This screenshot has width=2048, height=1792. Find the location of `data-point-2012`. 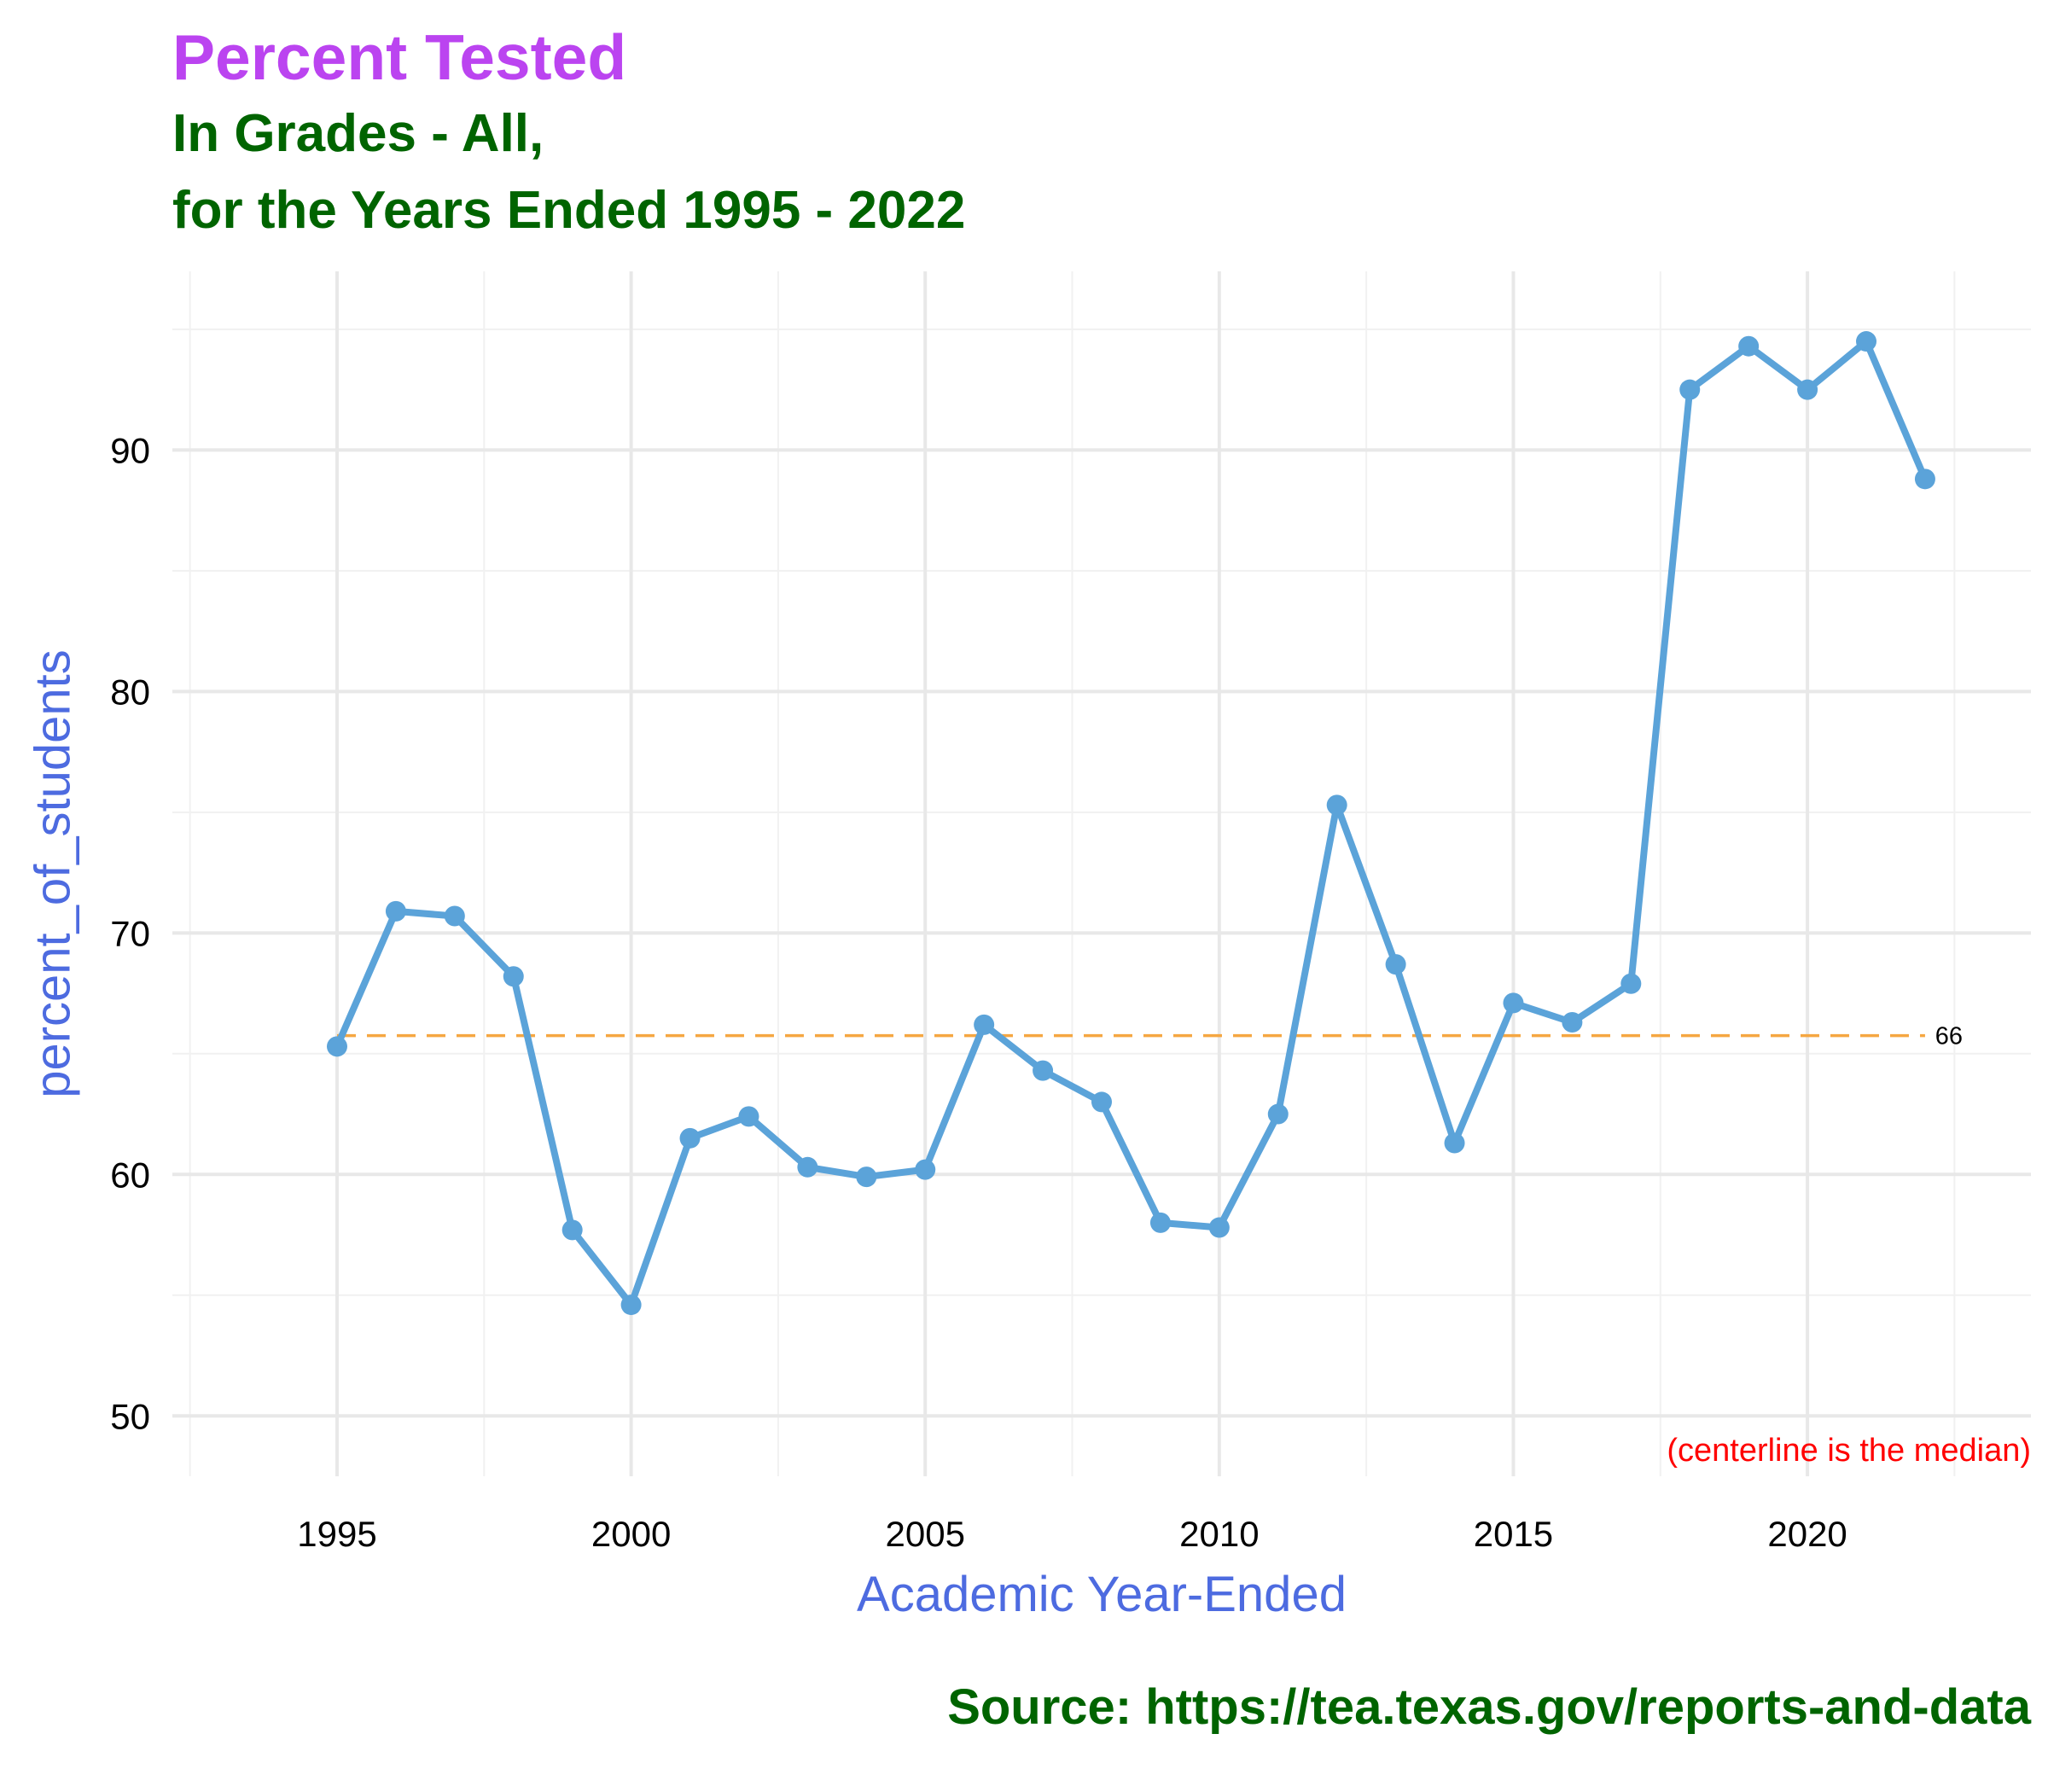

data-point-2012 is located at coordinates (1336, 805).